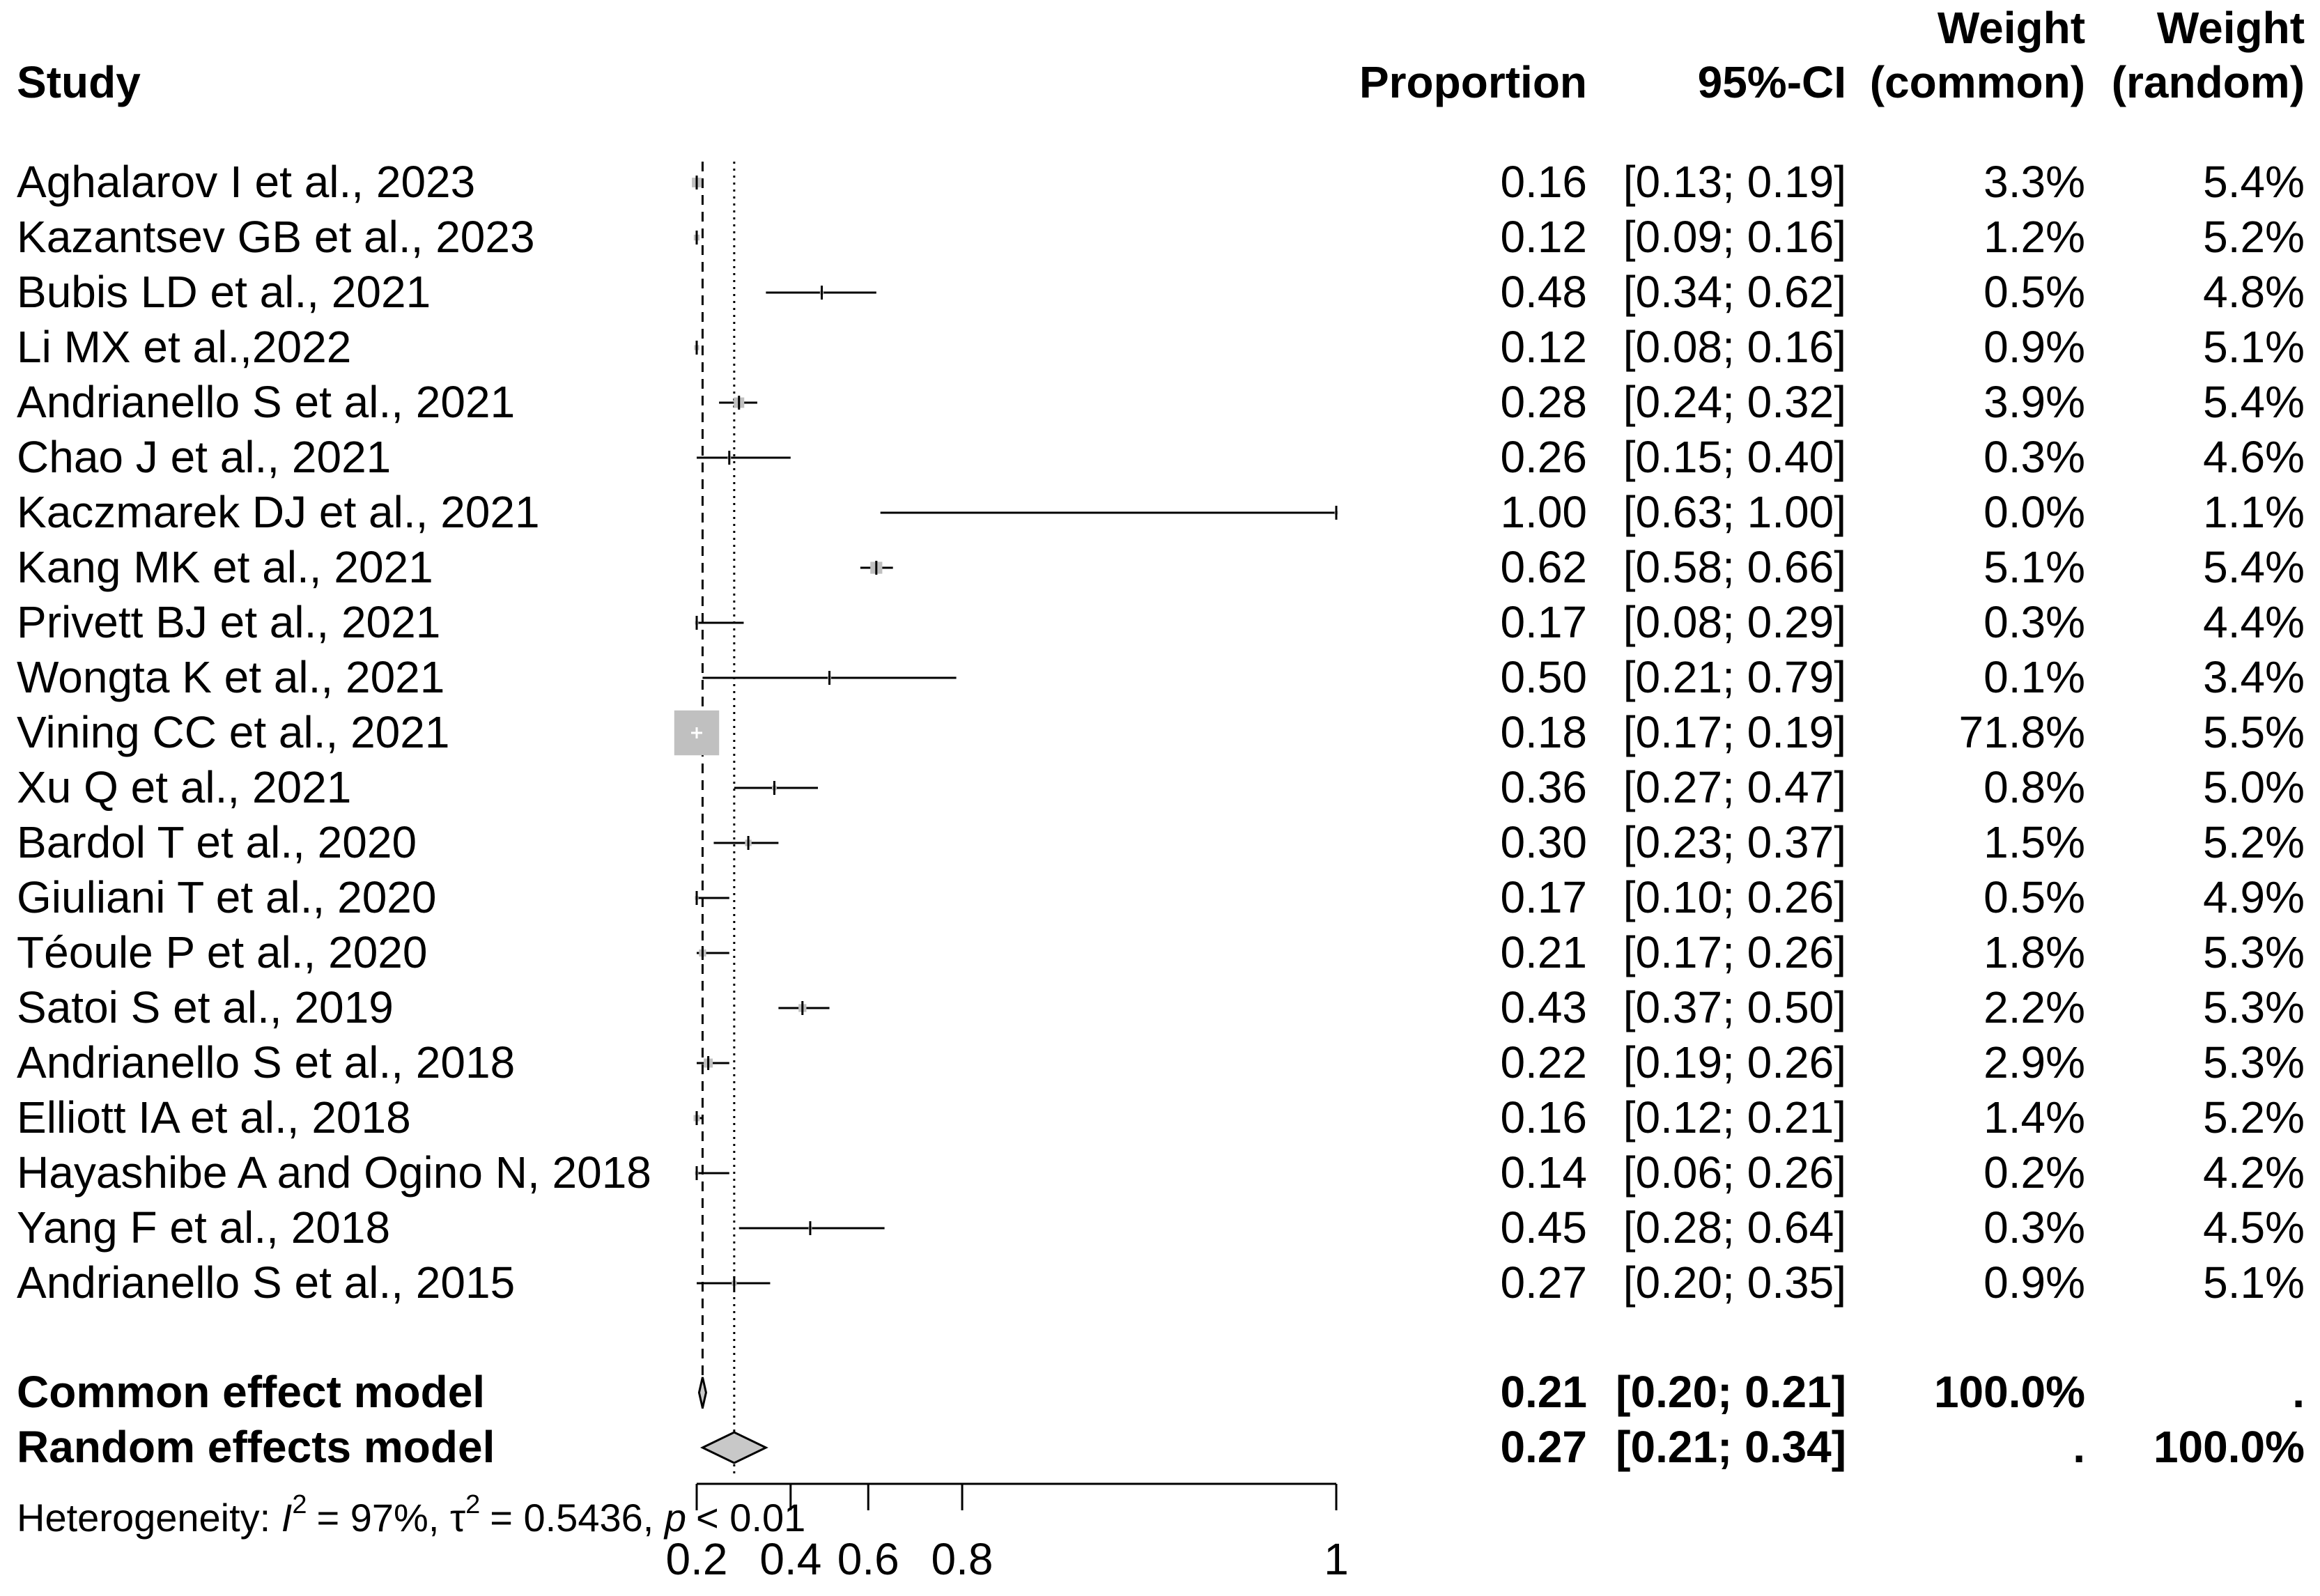 This screenshot has width=2320, height=1596. I want to click on study-weight-common: 1.8%, so click(2034, 952).